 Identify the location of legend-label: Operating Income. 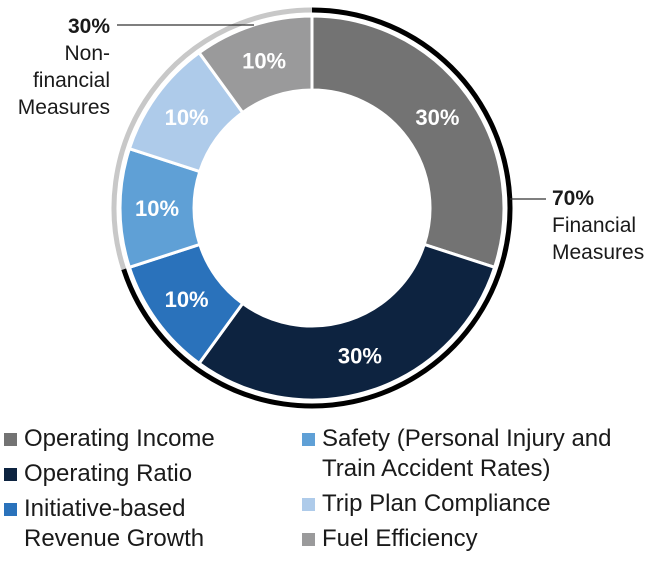
(119, 438).